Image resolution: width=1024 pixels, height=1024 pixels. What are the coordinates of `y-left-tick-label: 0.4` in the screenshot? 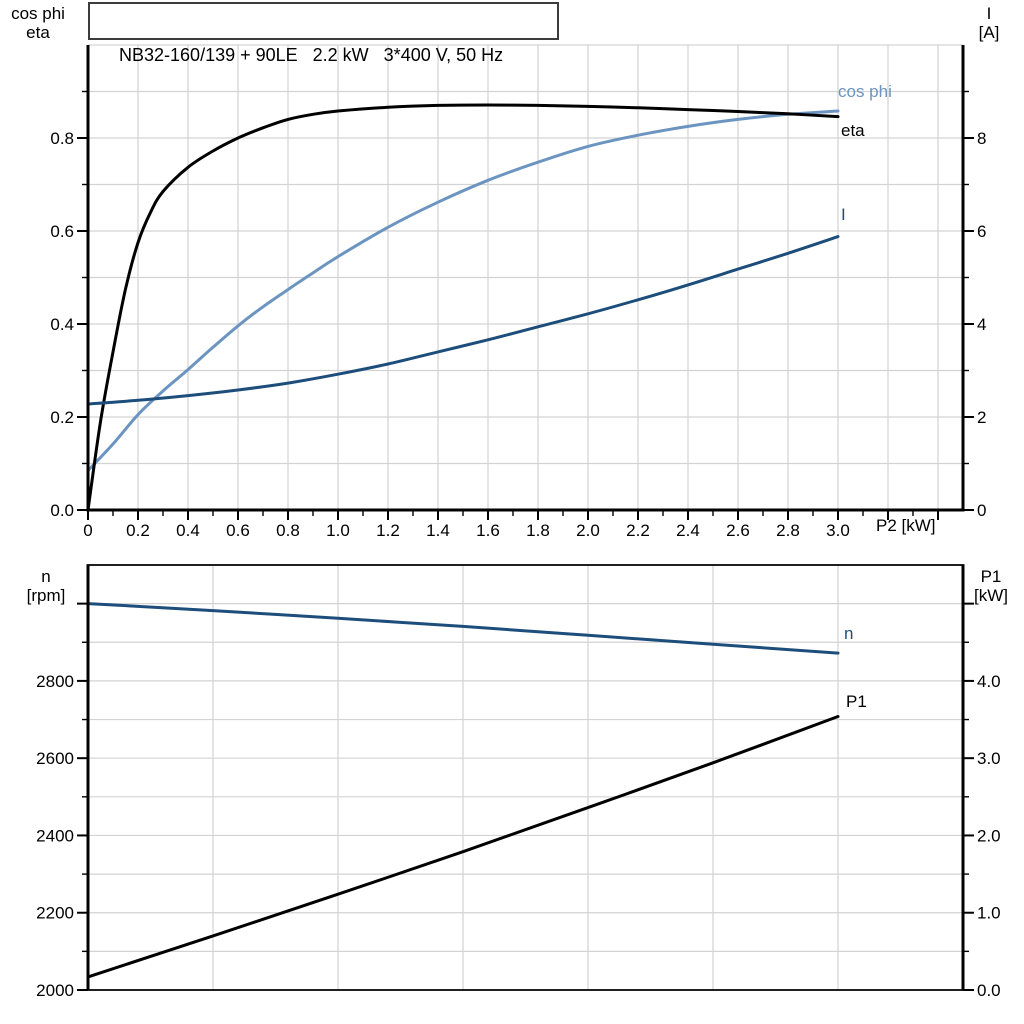 It's located at (62, 324).